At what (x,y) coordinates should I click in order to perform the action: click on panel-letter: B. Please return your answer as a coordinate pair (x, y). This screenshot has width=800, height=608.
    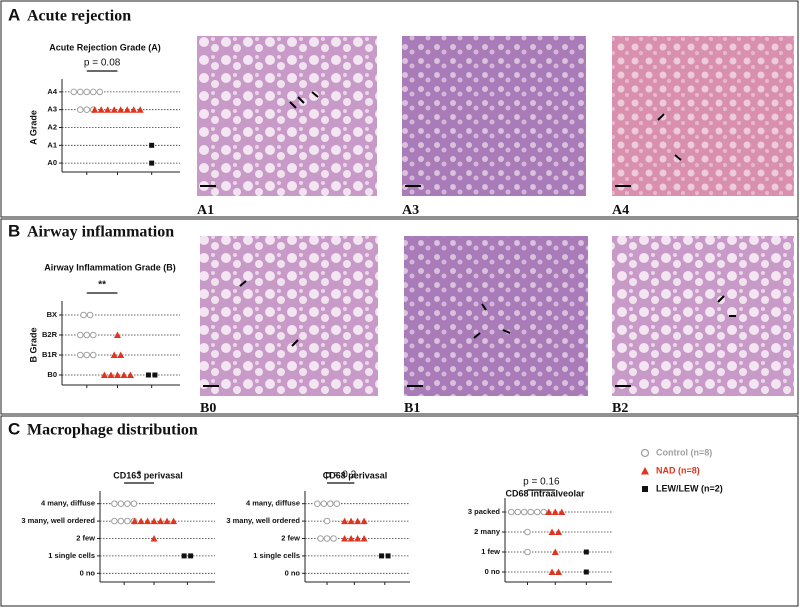
    Looking at the image, I should click on (14, 230).